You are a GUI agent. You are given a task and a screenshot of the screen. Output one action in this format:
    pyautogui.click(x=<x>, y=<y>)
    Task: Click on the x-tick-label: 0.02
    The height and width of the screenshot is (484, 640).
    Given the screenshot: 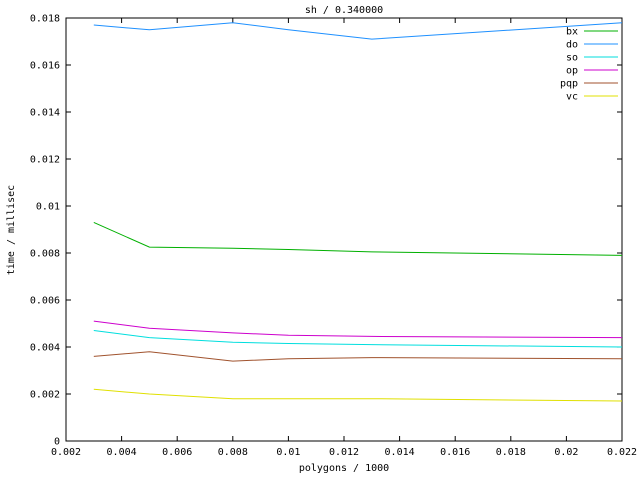 What is the action you would take?
    pyautogui.click(x=566, y=452)
    